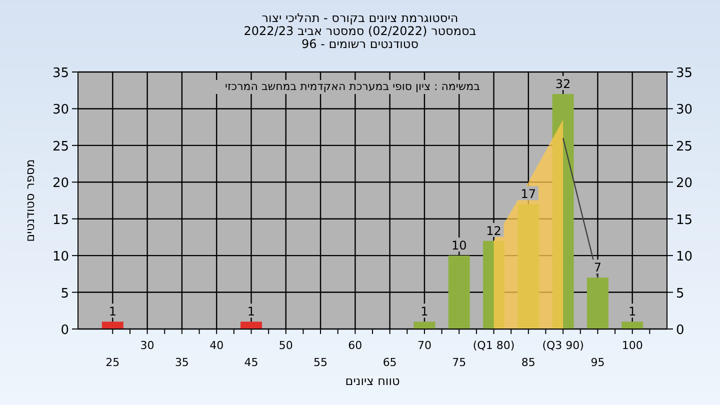 The height and width of the screenshot is (405, 720). Describe the element at coordinates (684, 73) in the screenshot. I see `y2-tick-label: 35` at that location.